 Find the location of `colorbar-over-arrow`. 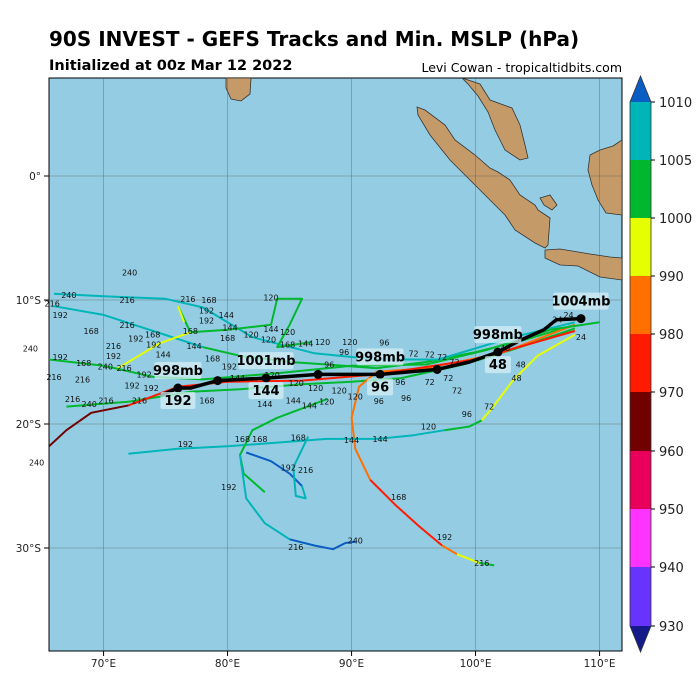

colorbar-over-arrow is located at coordinates (640, 89).